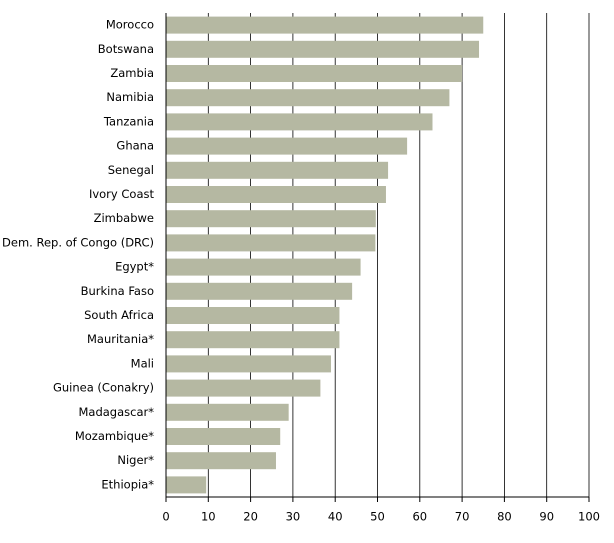 This screenshot has width=614, height=543. I want to click on y-tick-label: Mauritania*, so click(120, 339).